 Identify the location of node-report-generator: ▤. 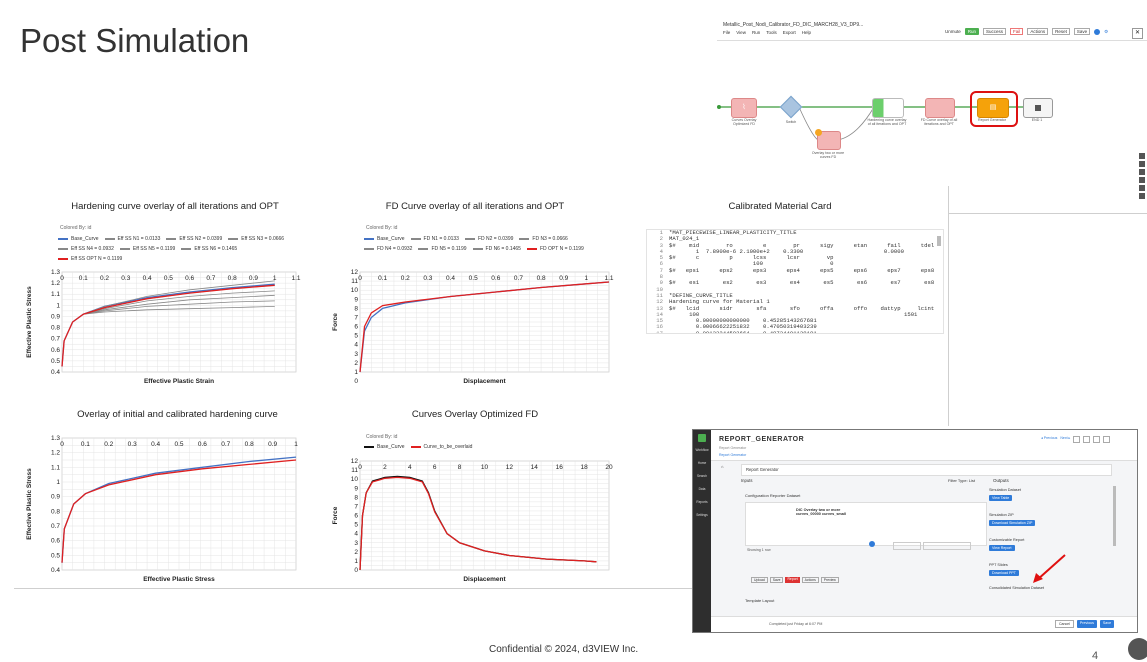
(993, 108).